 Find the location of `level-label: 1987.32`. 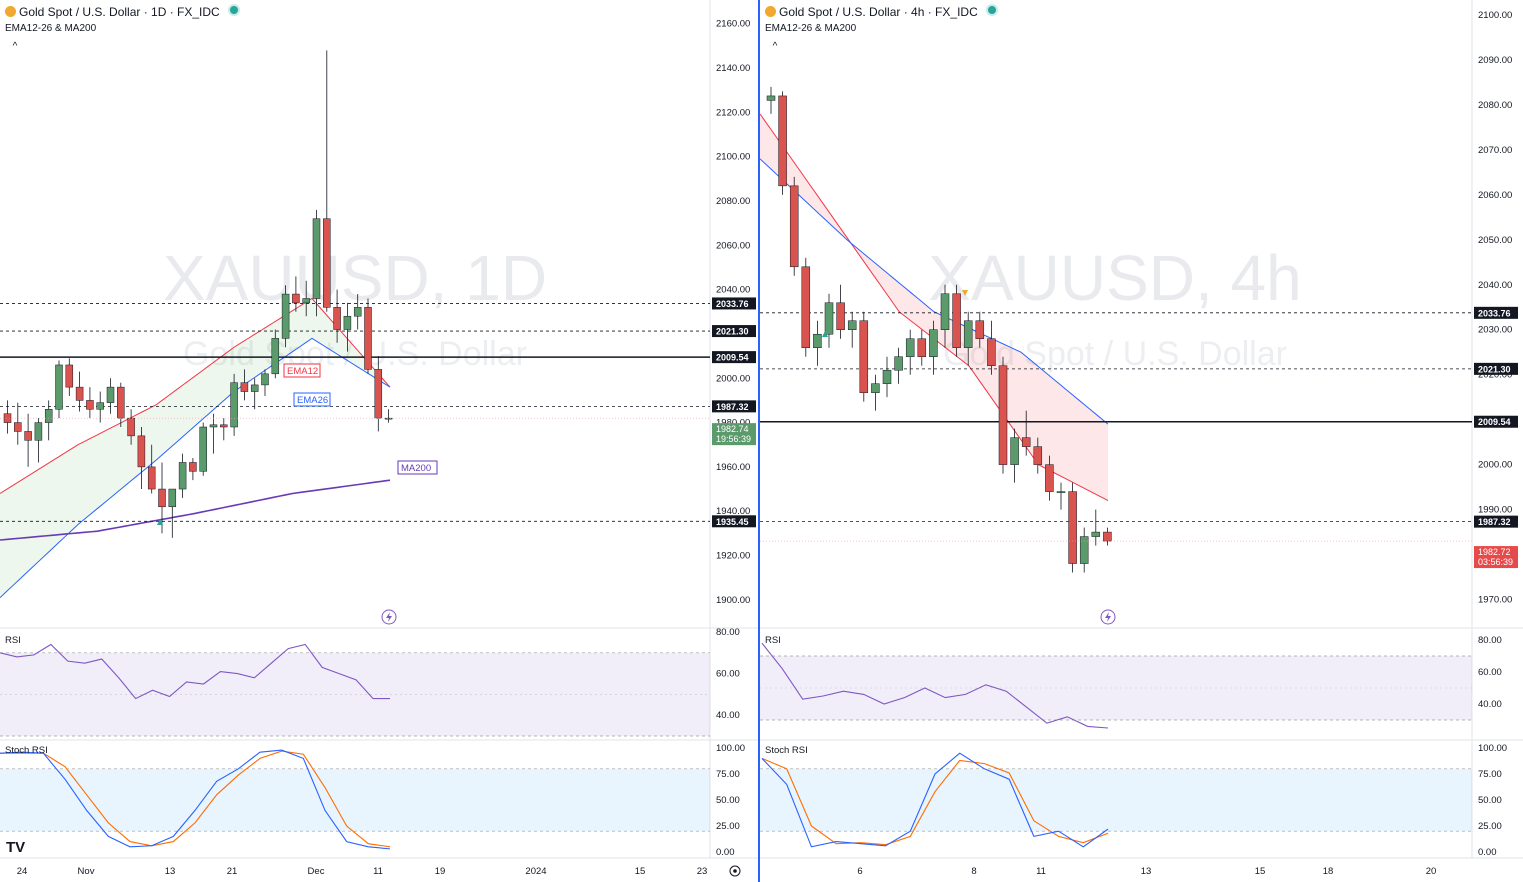

level-label: 1987.32 is located at coordinates (732, 407).